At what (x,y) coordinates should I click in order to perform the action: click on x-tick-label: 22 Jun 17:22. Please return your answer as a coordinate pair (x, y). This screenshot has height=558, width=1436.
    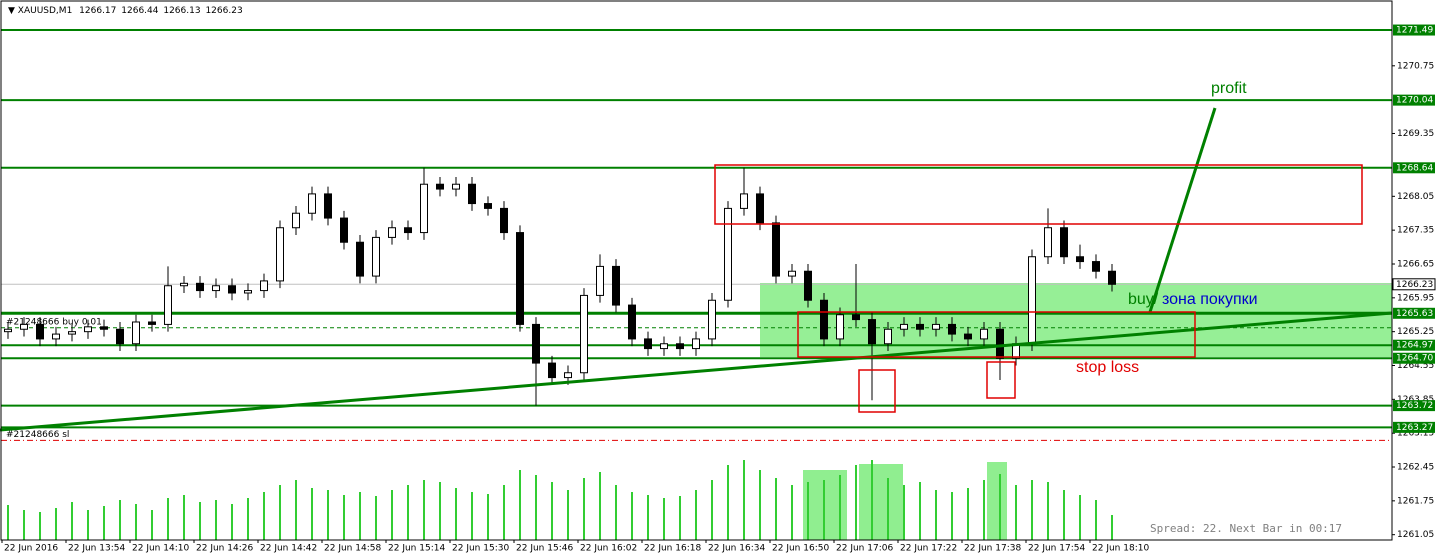
    Looking at the image, I should click on (928, 549).